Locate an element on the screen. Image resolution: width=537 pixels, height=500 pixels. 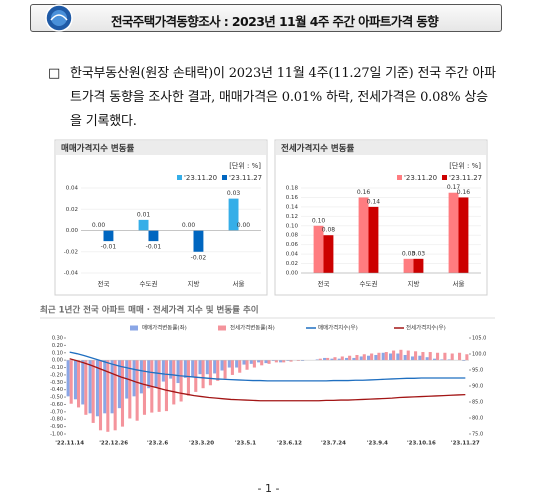
value-label: 0.17 is located at coordinates (454, 187).